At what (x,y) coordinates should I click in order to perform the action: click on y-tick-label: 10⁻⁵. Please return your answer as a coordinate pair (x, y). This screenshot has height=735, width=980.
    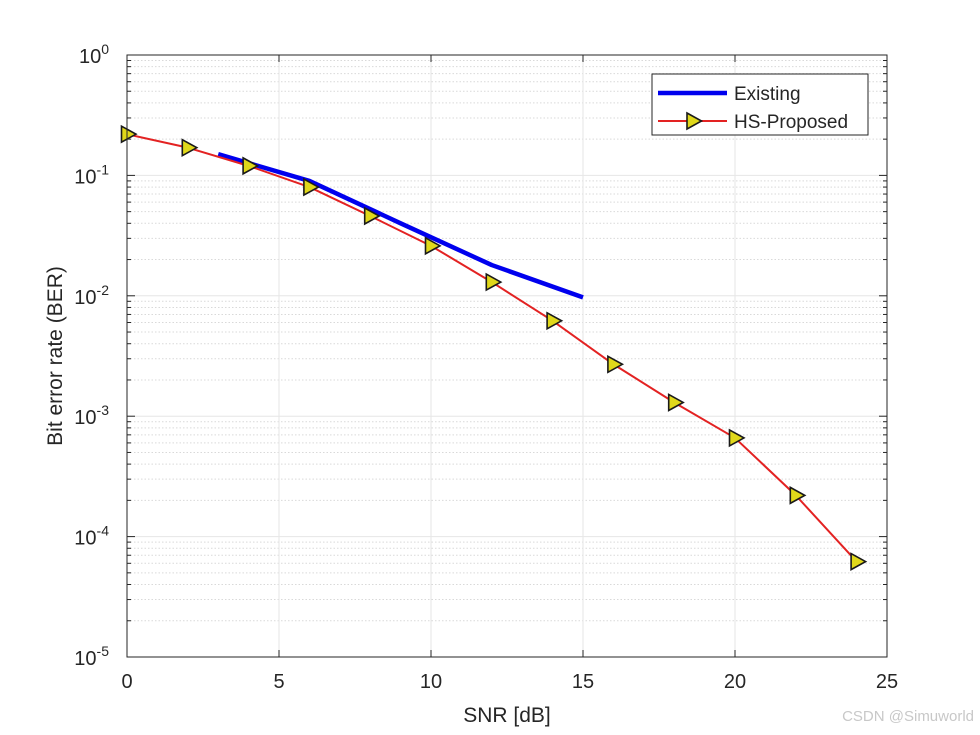
    Looking at the image, I should click on (91, 656).